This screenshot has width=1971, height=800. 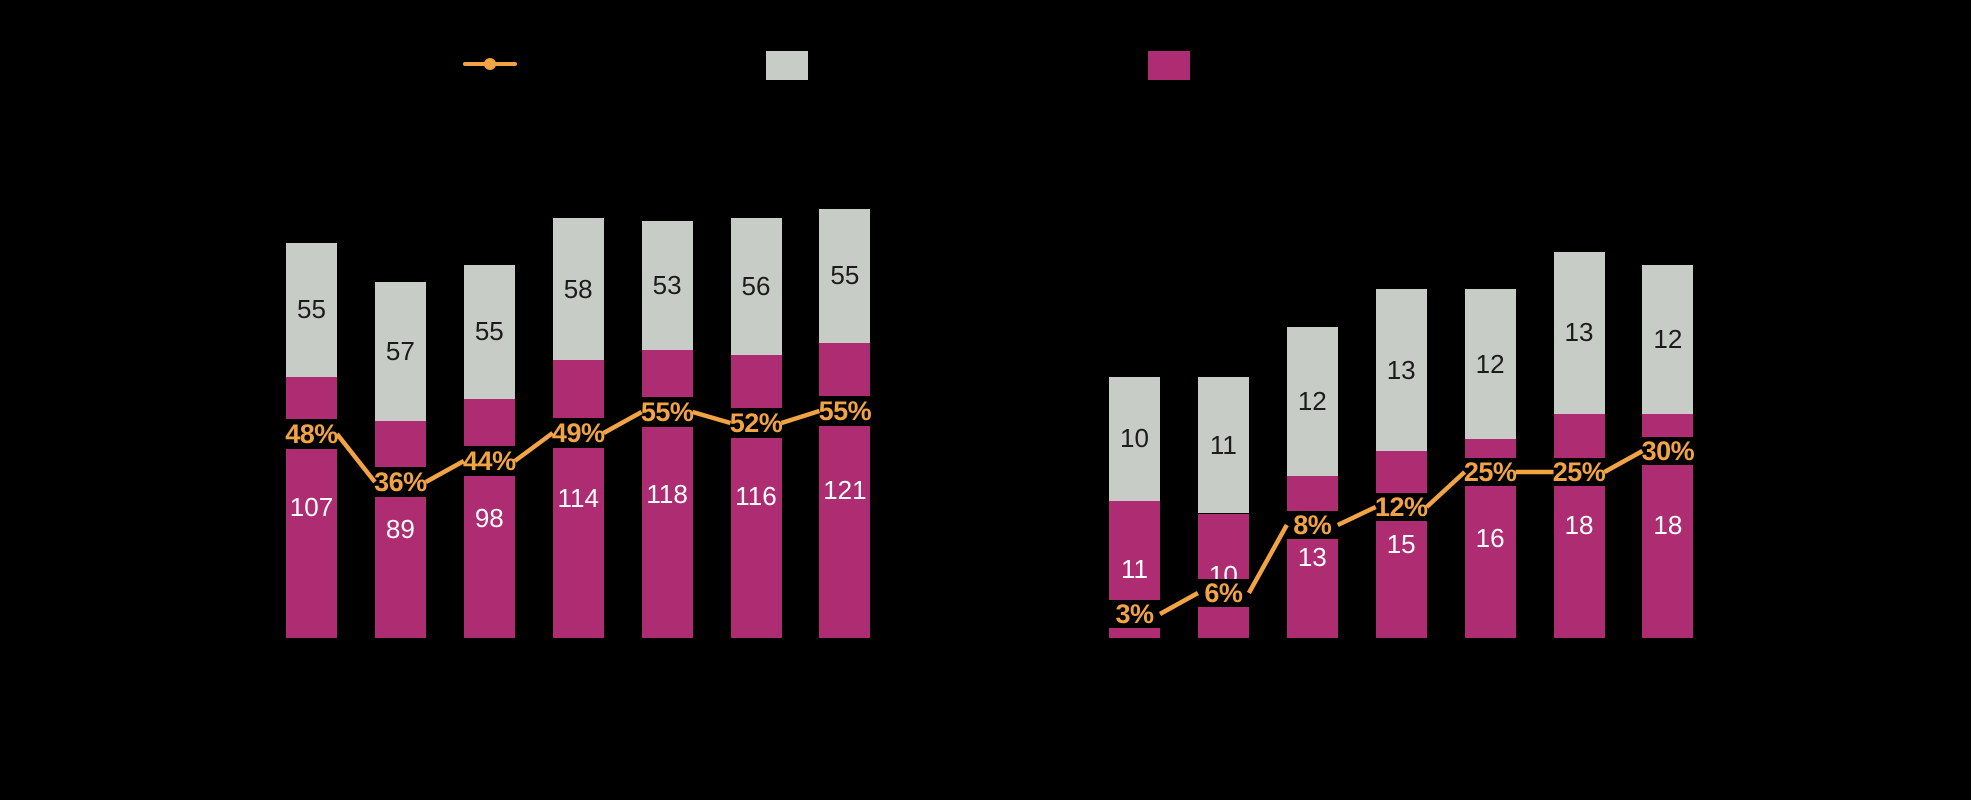 What do you see at coordinates (845, 490) in the screenshot?
I see `magenta-bar-segment: 121` at bounding box center [845, 490].